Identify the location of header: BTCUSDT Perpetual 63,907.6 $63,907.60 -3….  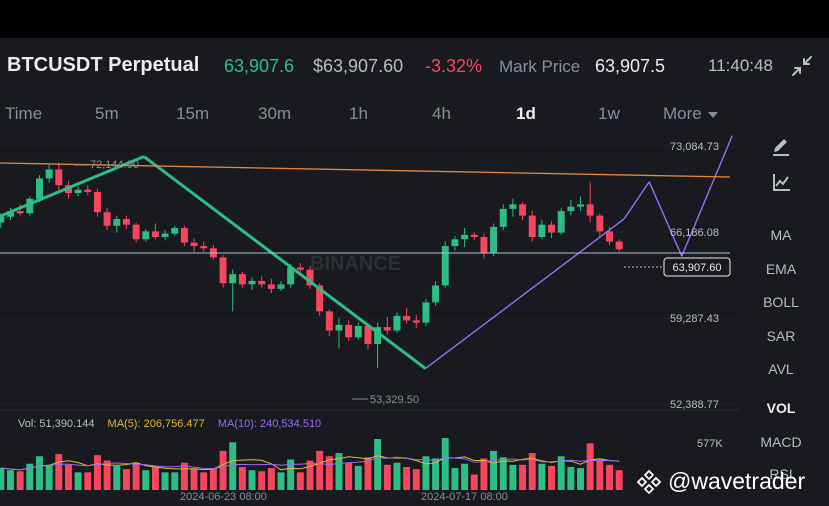
(414, 65).